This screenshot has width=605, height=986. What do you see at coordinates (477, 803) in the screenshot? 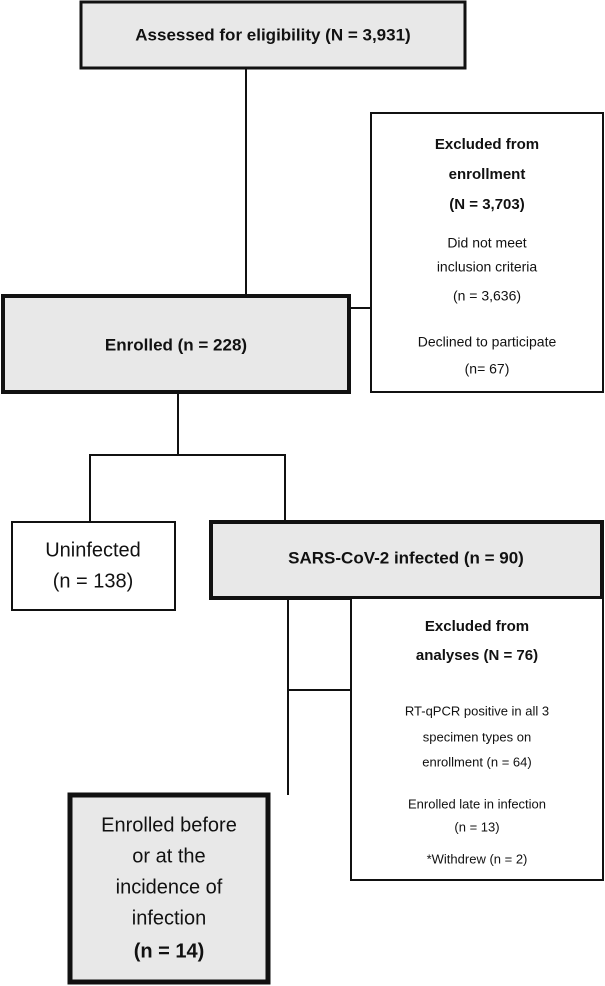
I see `excluded-item: Enrolled late in infection` at bounding box center [477, 803].